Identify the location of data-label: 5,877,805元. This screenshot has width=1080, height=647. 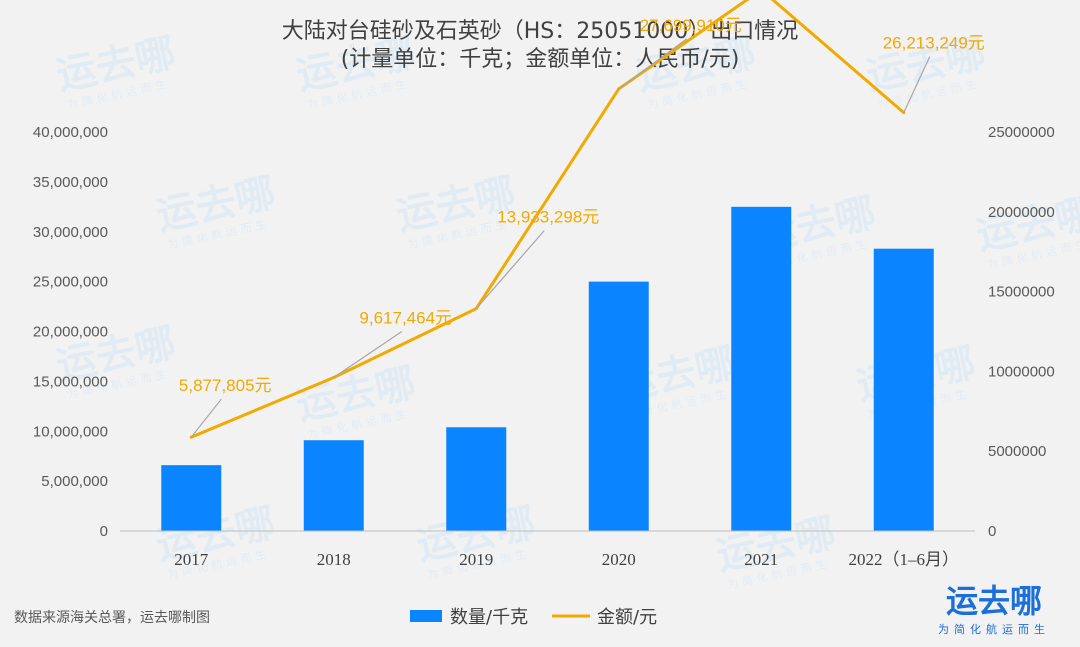
(225, 385).